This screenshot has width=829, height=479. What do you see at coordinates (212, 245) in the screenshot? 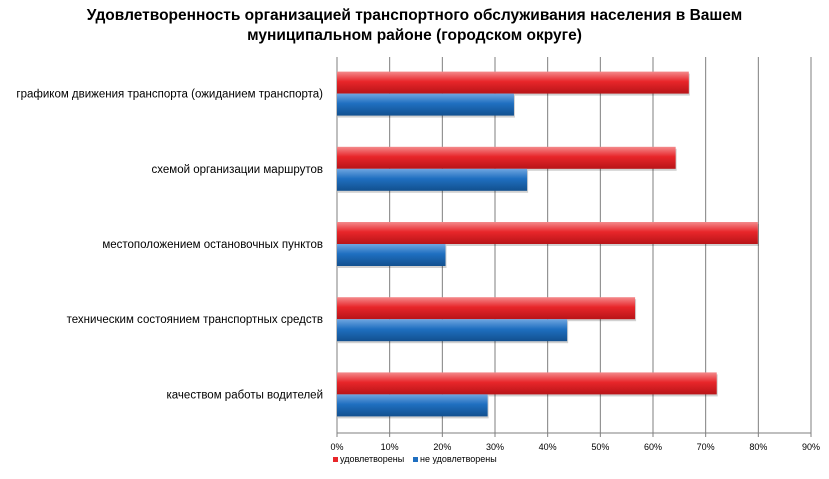
I see `category-label: местоположением остановочных пунктов` at bounding box center [212, 245].